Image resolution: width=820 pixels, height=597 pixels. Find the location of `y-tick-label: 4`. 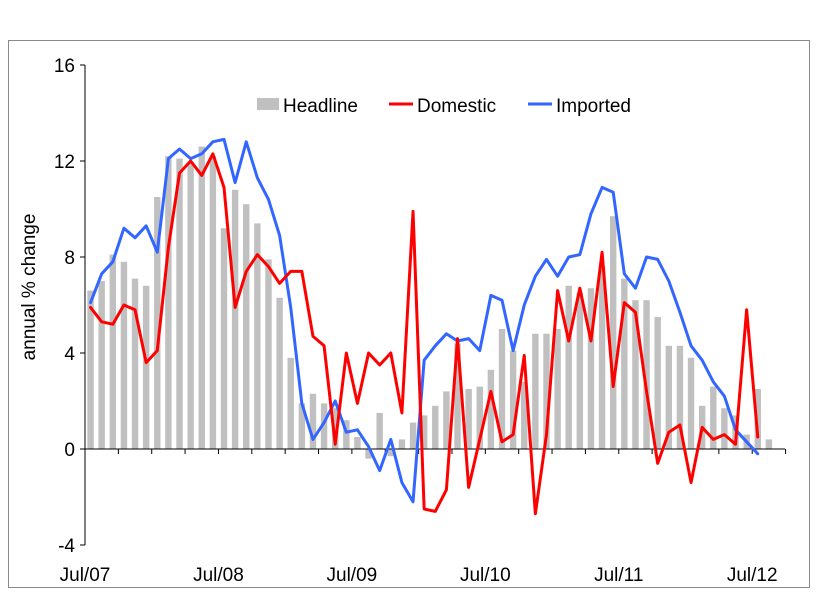

y-tick-label: 4 is located at coordinates (69, 354).